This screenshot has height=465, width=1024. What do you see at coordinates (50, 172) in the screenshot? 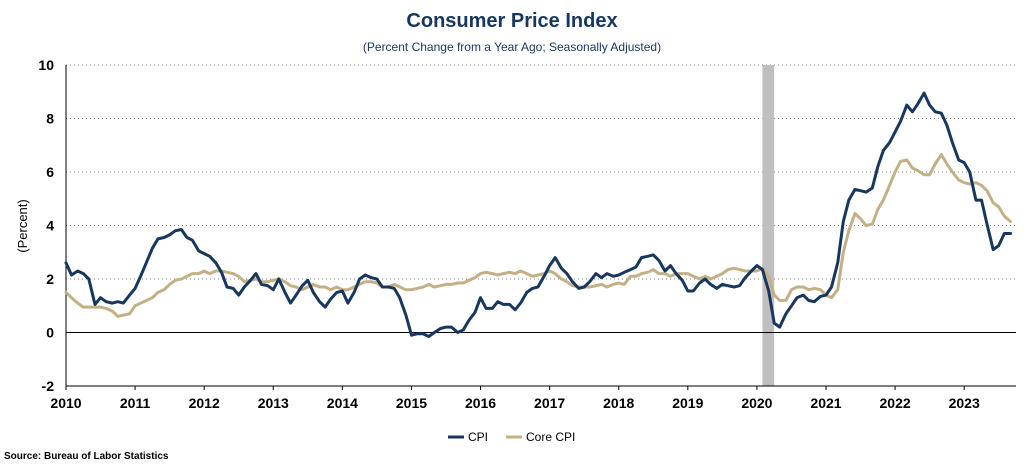
I see `y-tick-label: 6` at bounding box center [50, 172].